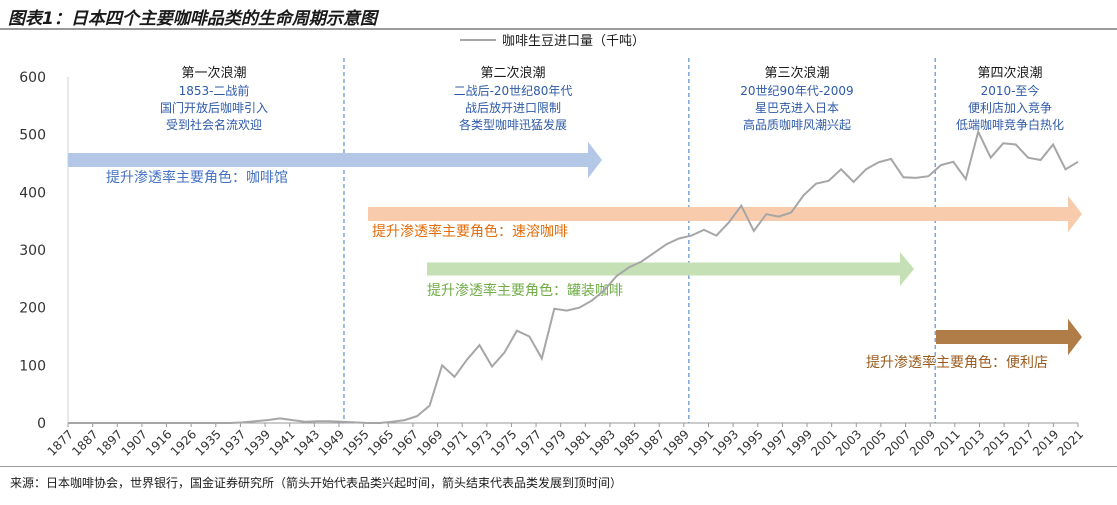  I want to click on x-tick-label: 2005, so click(873, 442).